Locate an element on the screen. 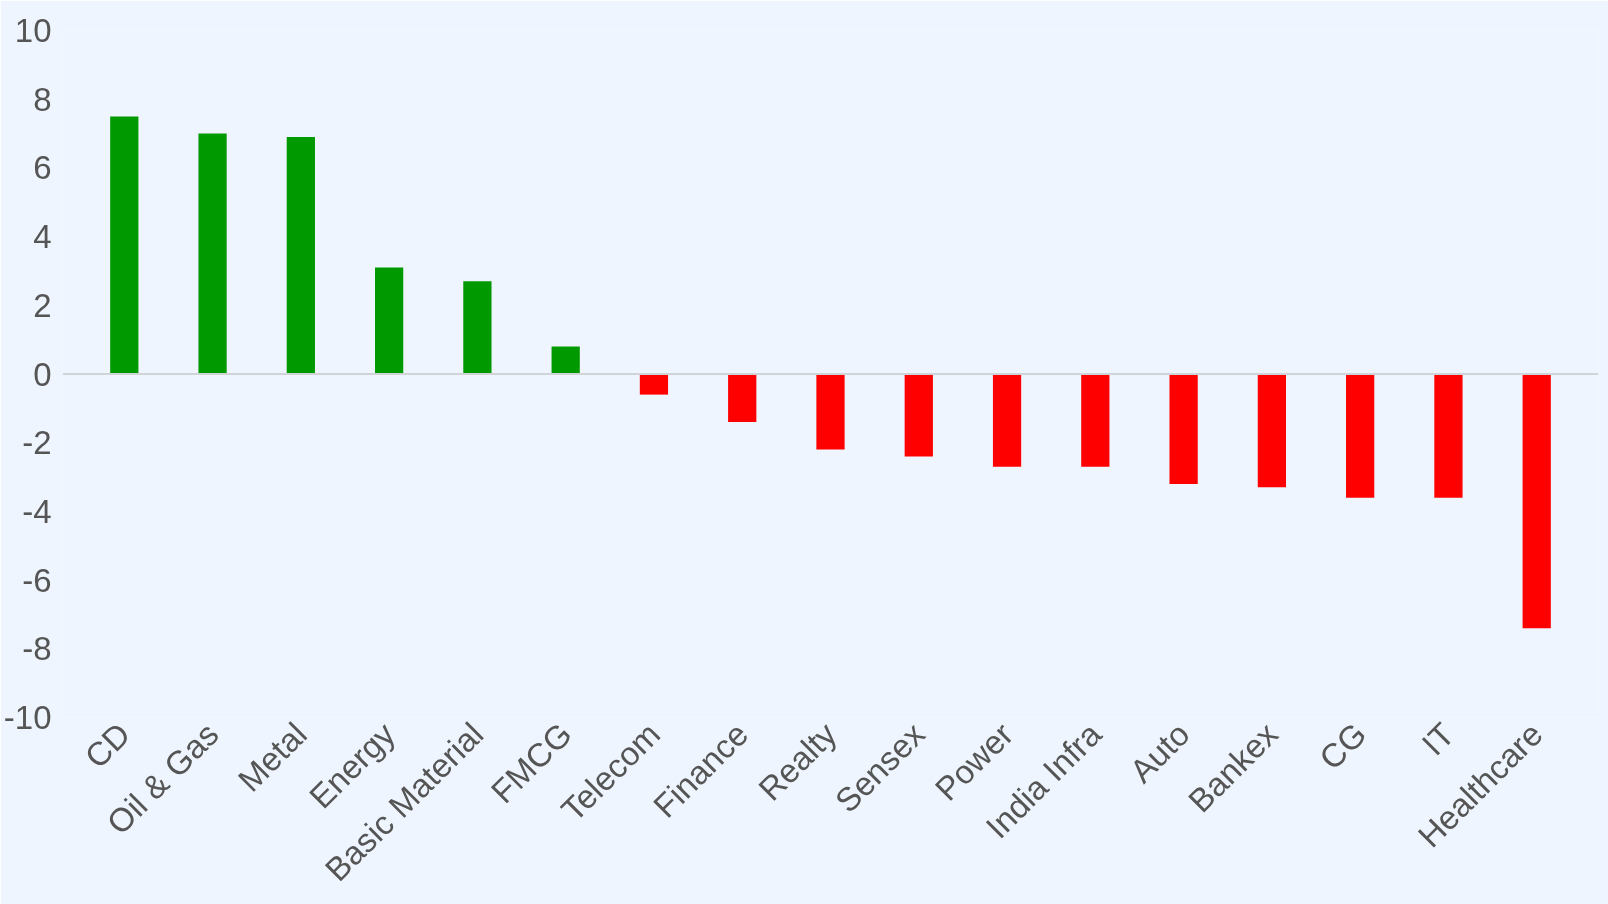  y-tick-label: 4 is located at coordinates (42, 237).